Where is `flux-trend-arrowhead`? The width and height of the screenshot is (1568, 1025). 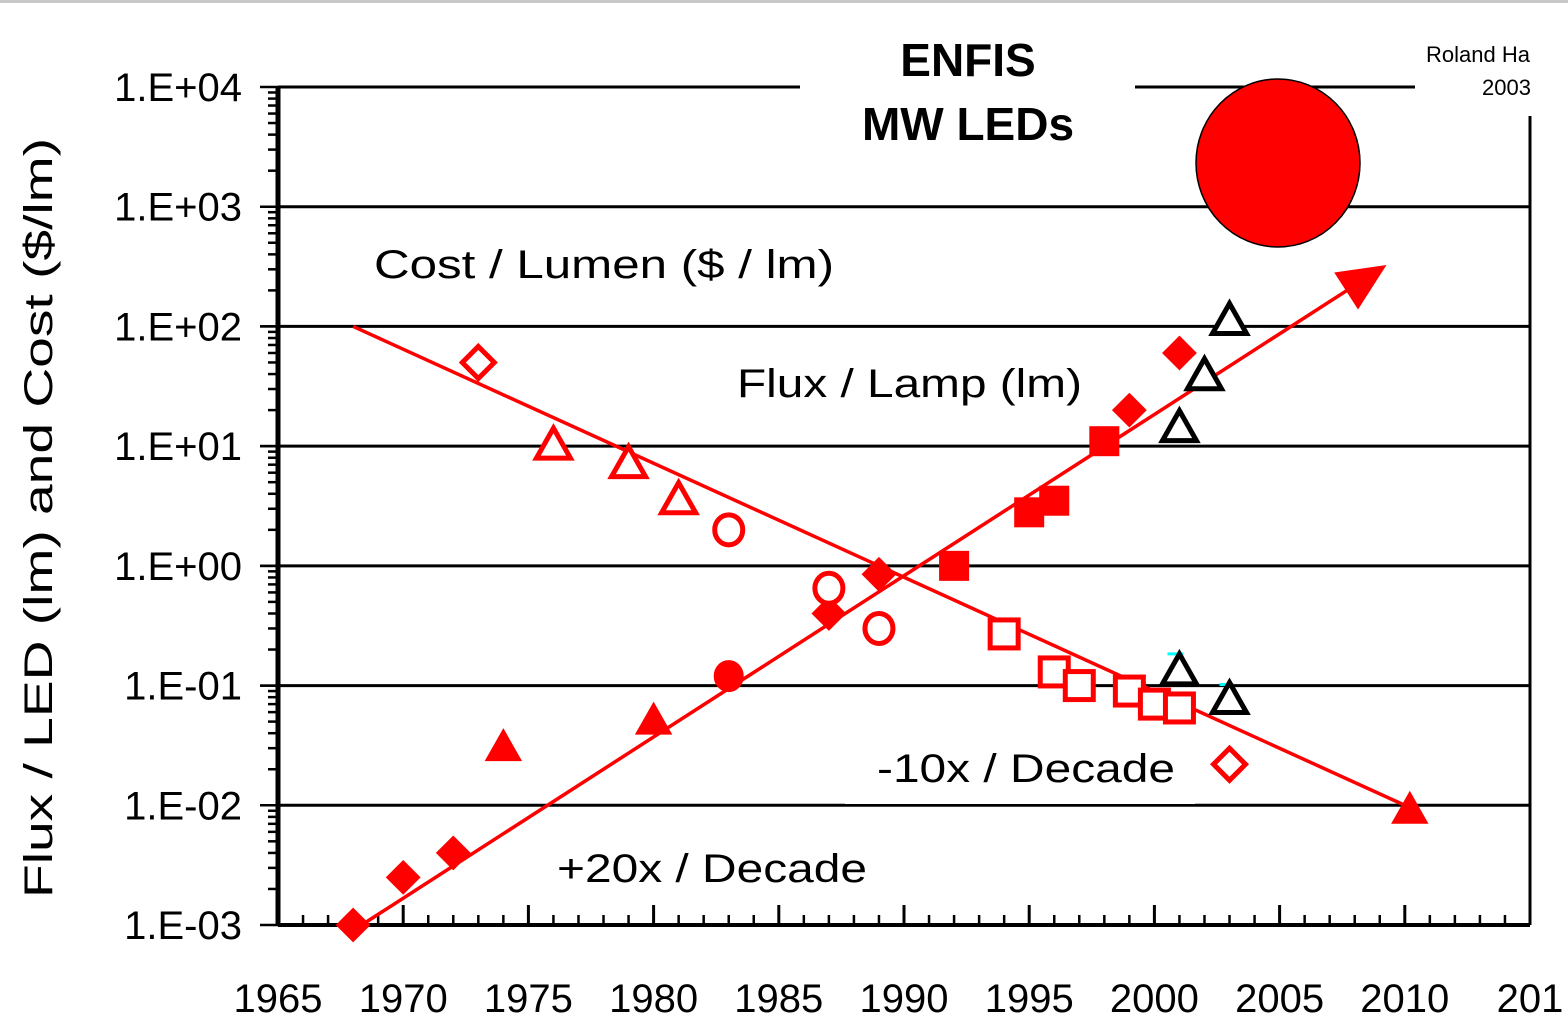 flux-trend-arrowhead is located at coordinates (1360, 287).